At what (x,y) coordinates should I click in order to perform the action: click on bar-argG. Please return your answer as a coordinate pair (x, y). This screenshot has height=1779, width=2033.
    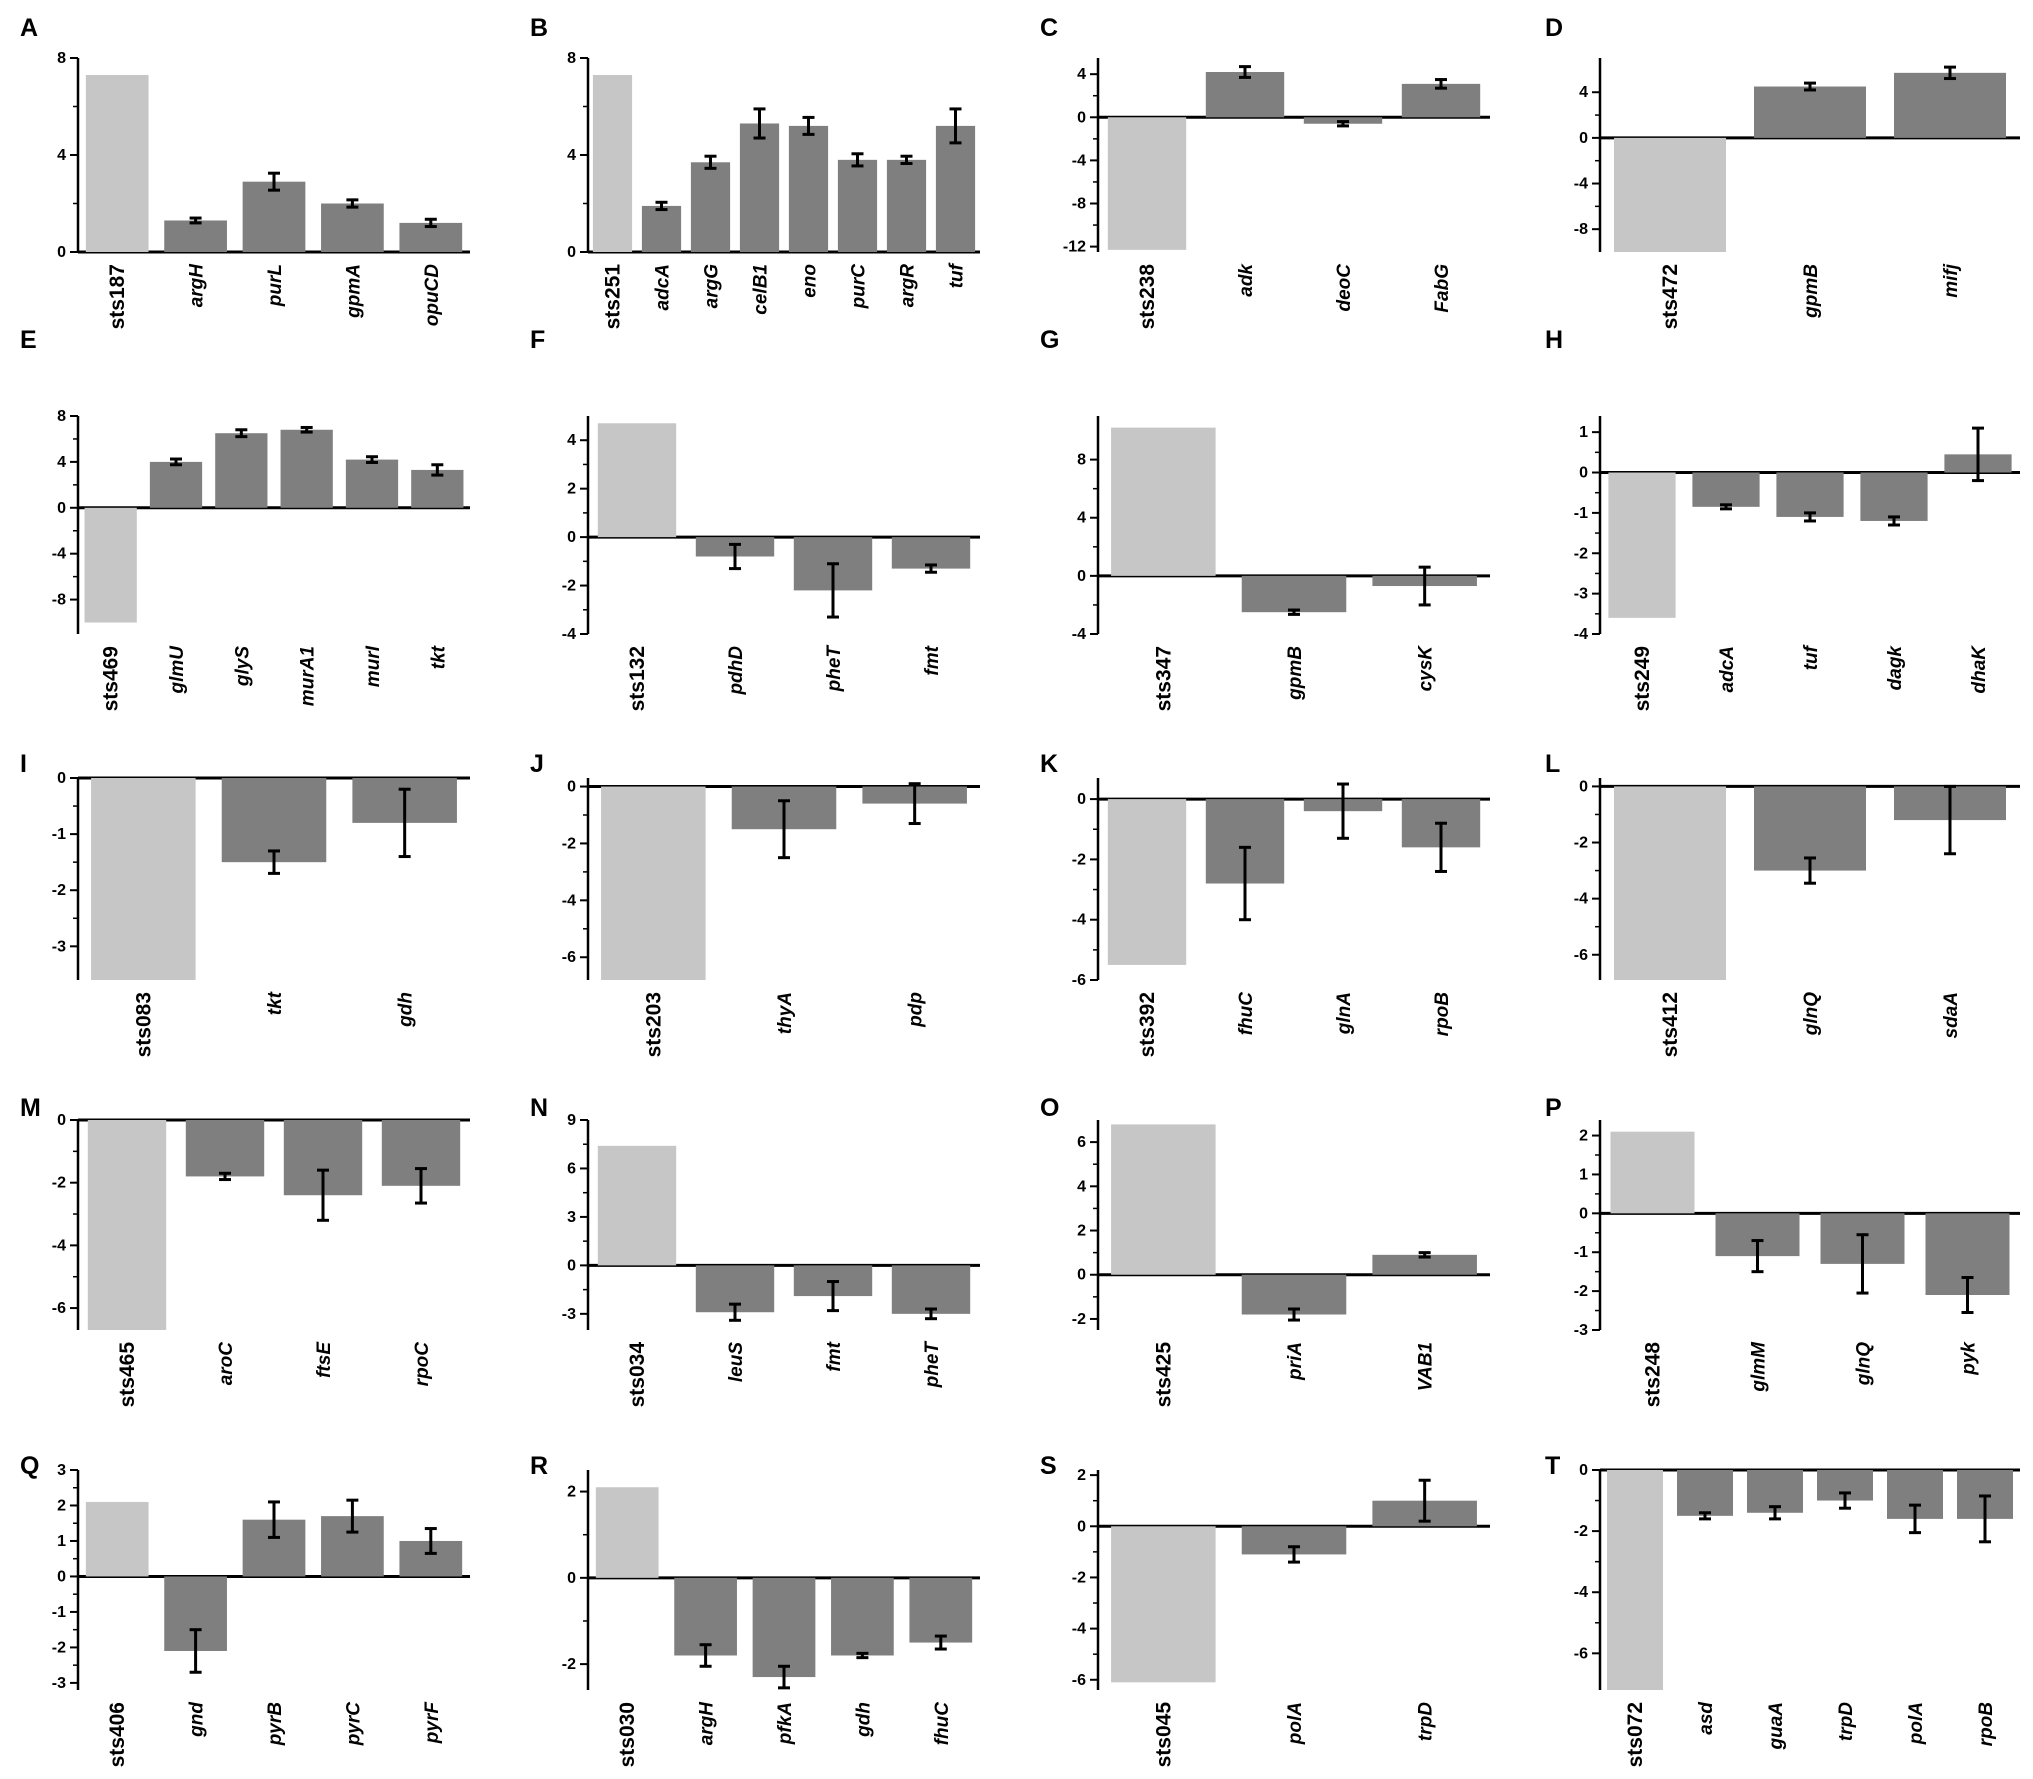
    Looking at the image, I should click on (710, 207).